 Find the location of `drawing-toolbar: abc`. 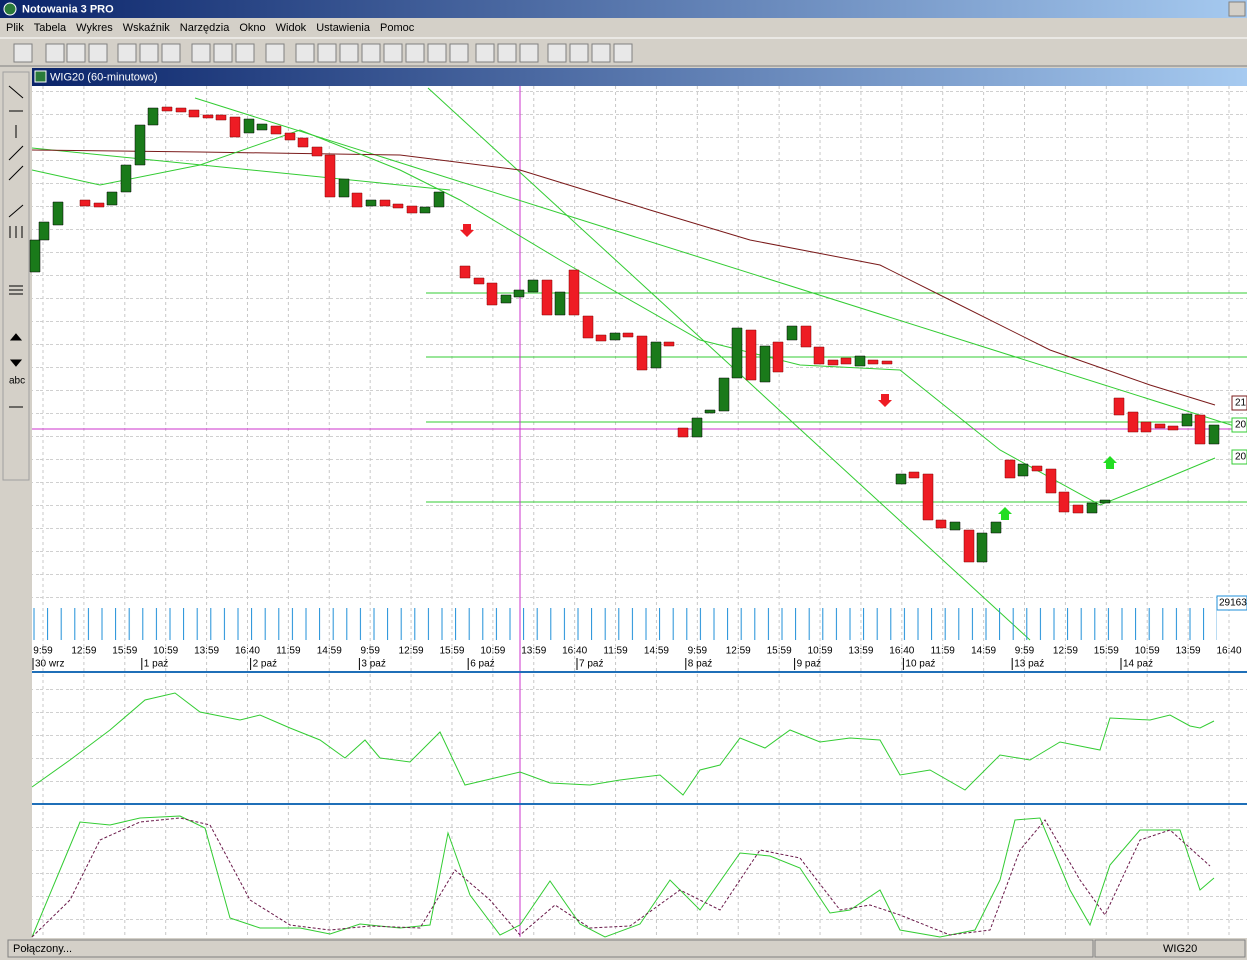

drawing-toolbar: abc is located at coordinates (16, 276).